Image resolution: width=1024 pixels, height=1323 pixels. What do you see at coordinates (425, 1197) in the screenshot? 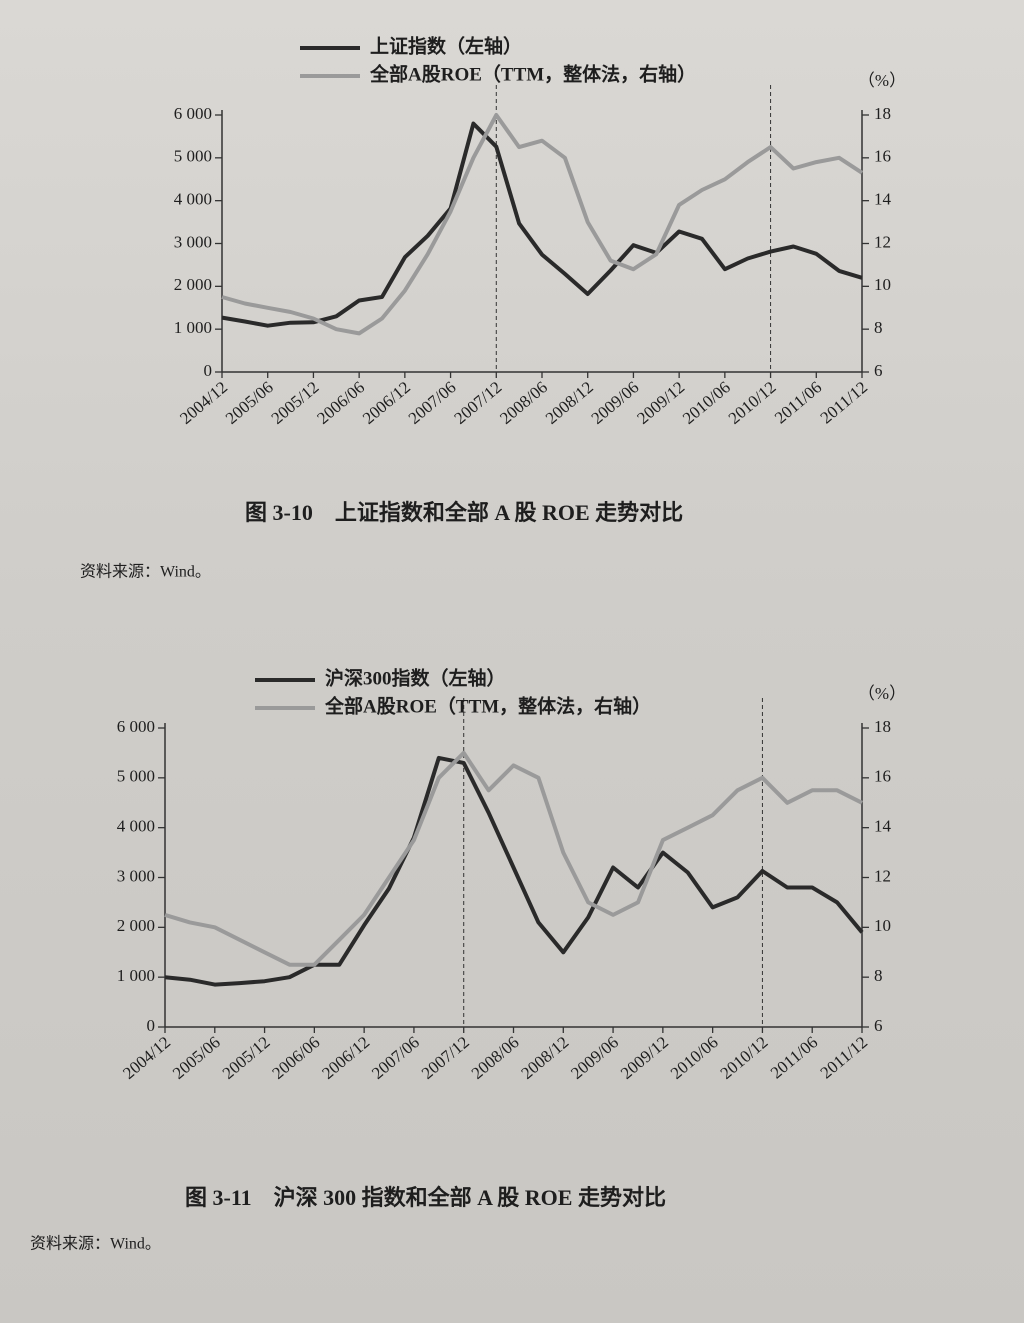
I see `figure-caption: 图 3-11 沪深 300 指数和全部 A 股 ROE 走势对比` at bounding box center [425, 1197].